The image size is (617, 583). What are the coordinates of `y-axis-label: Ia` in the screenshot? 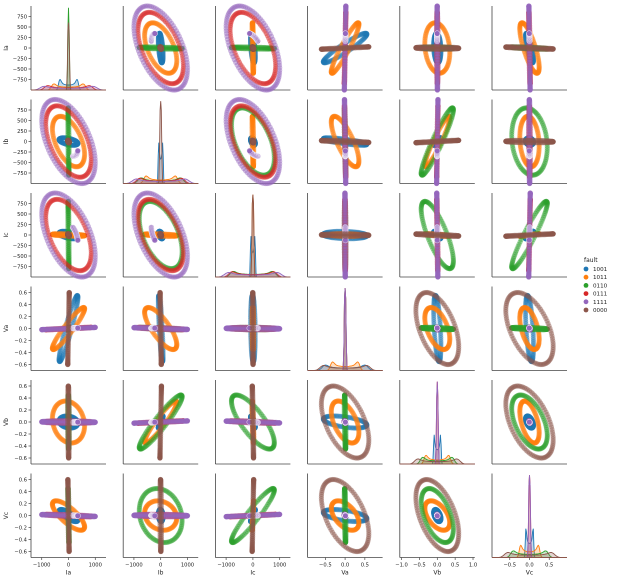 It's located at (6, 48).